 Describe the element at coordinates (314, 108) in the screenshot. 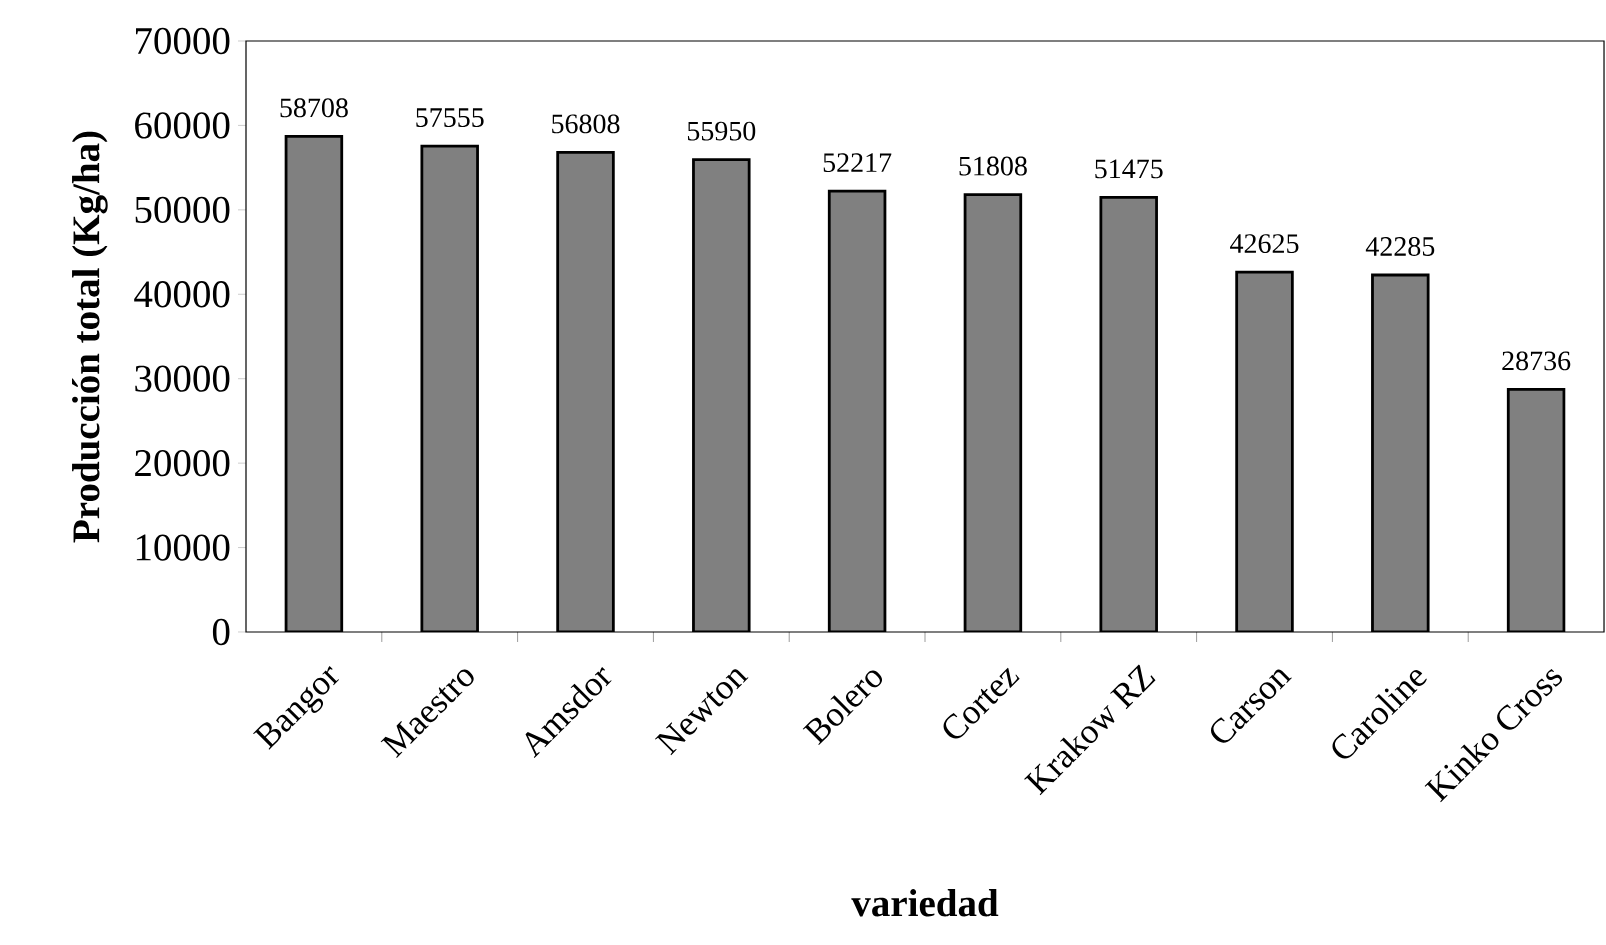

I see `data-label: 58708` at that location.